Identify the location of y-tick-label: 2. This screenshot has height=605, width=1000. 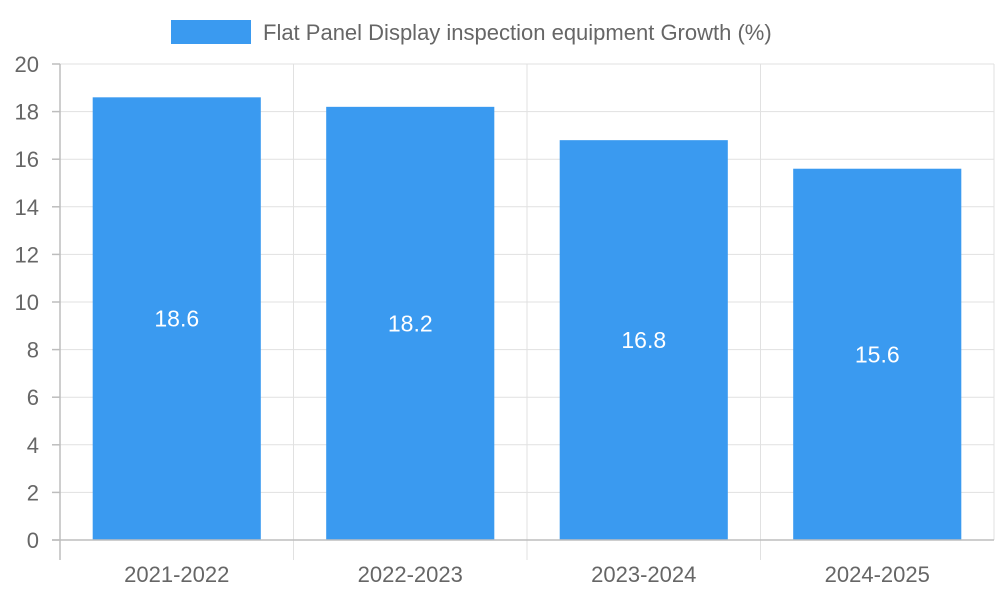
(33, 492).